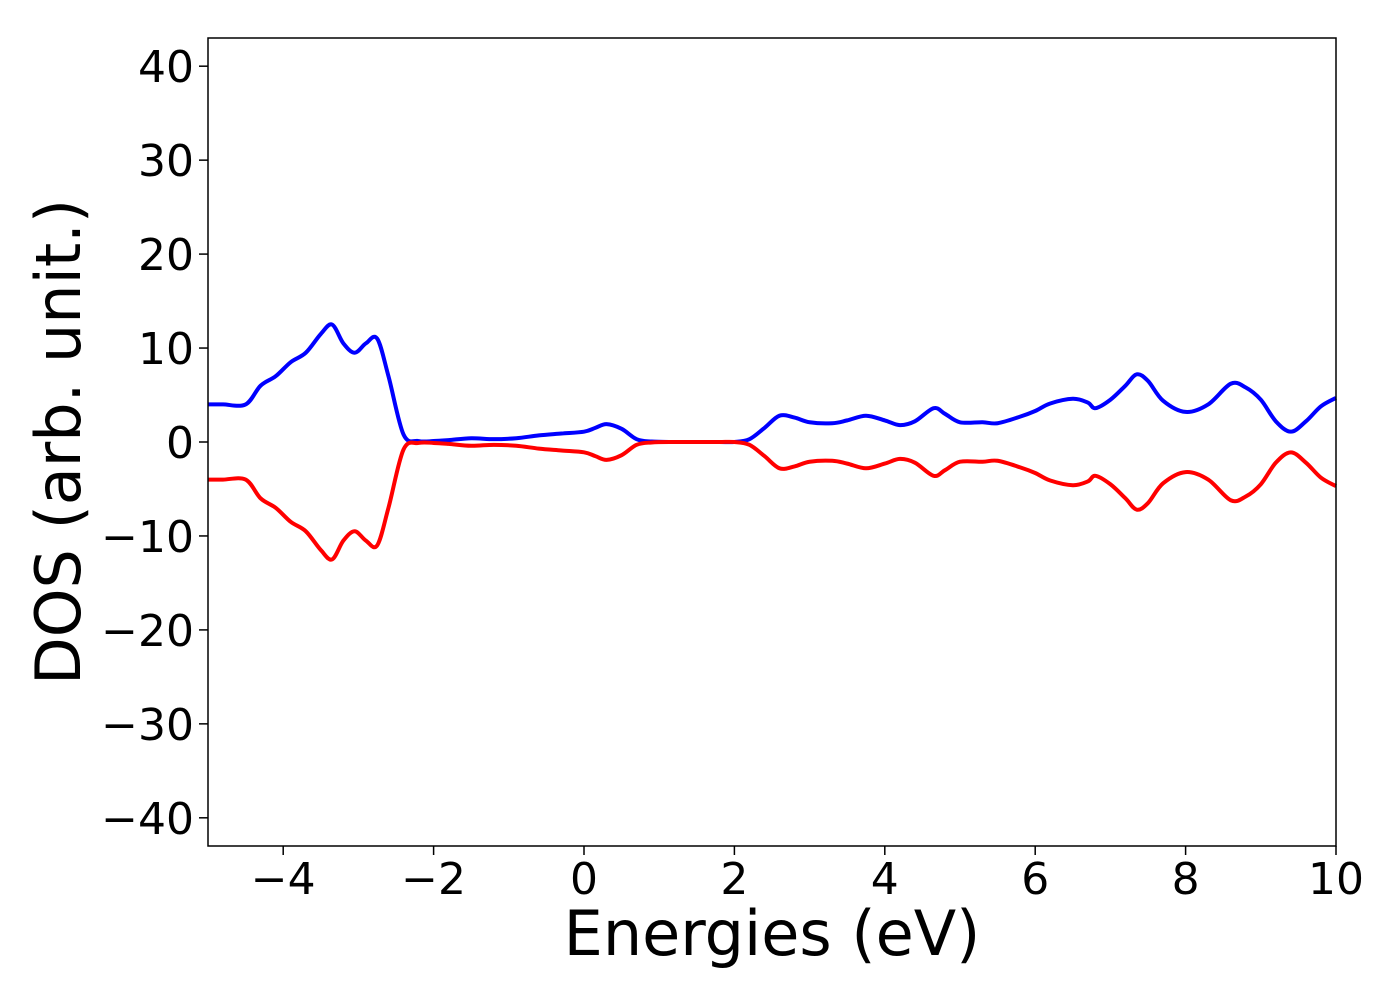 The width and height of the screenshot is (1400, 1000). Describe the element at coordinates (147, 537) in the screenshot. I see `y-tick-label: −10` at that location.